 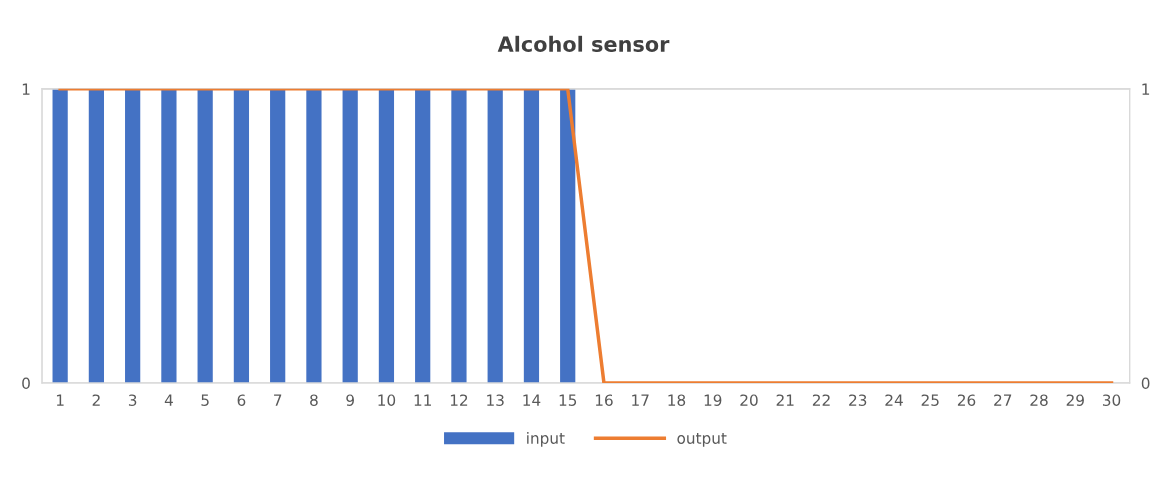 What do you see at coordinates (583, 43) in the screenshot?
I see `chart-title: Alcohol sensor` at bounding box center [583, 43].